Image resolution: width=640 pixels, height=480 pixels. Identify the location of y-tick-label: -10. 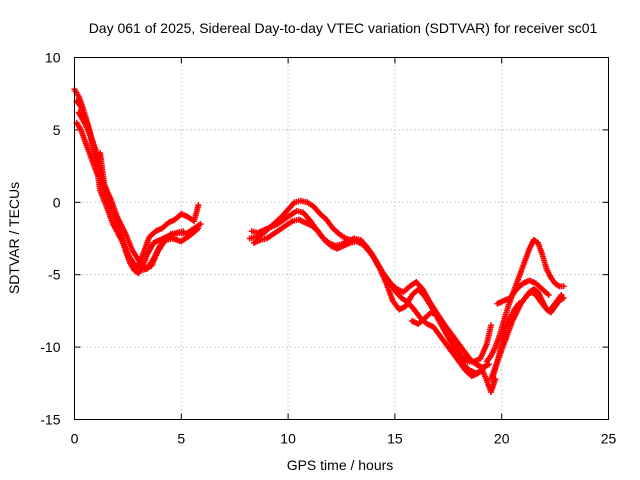
(50, 347).